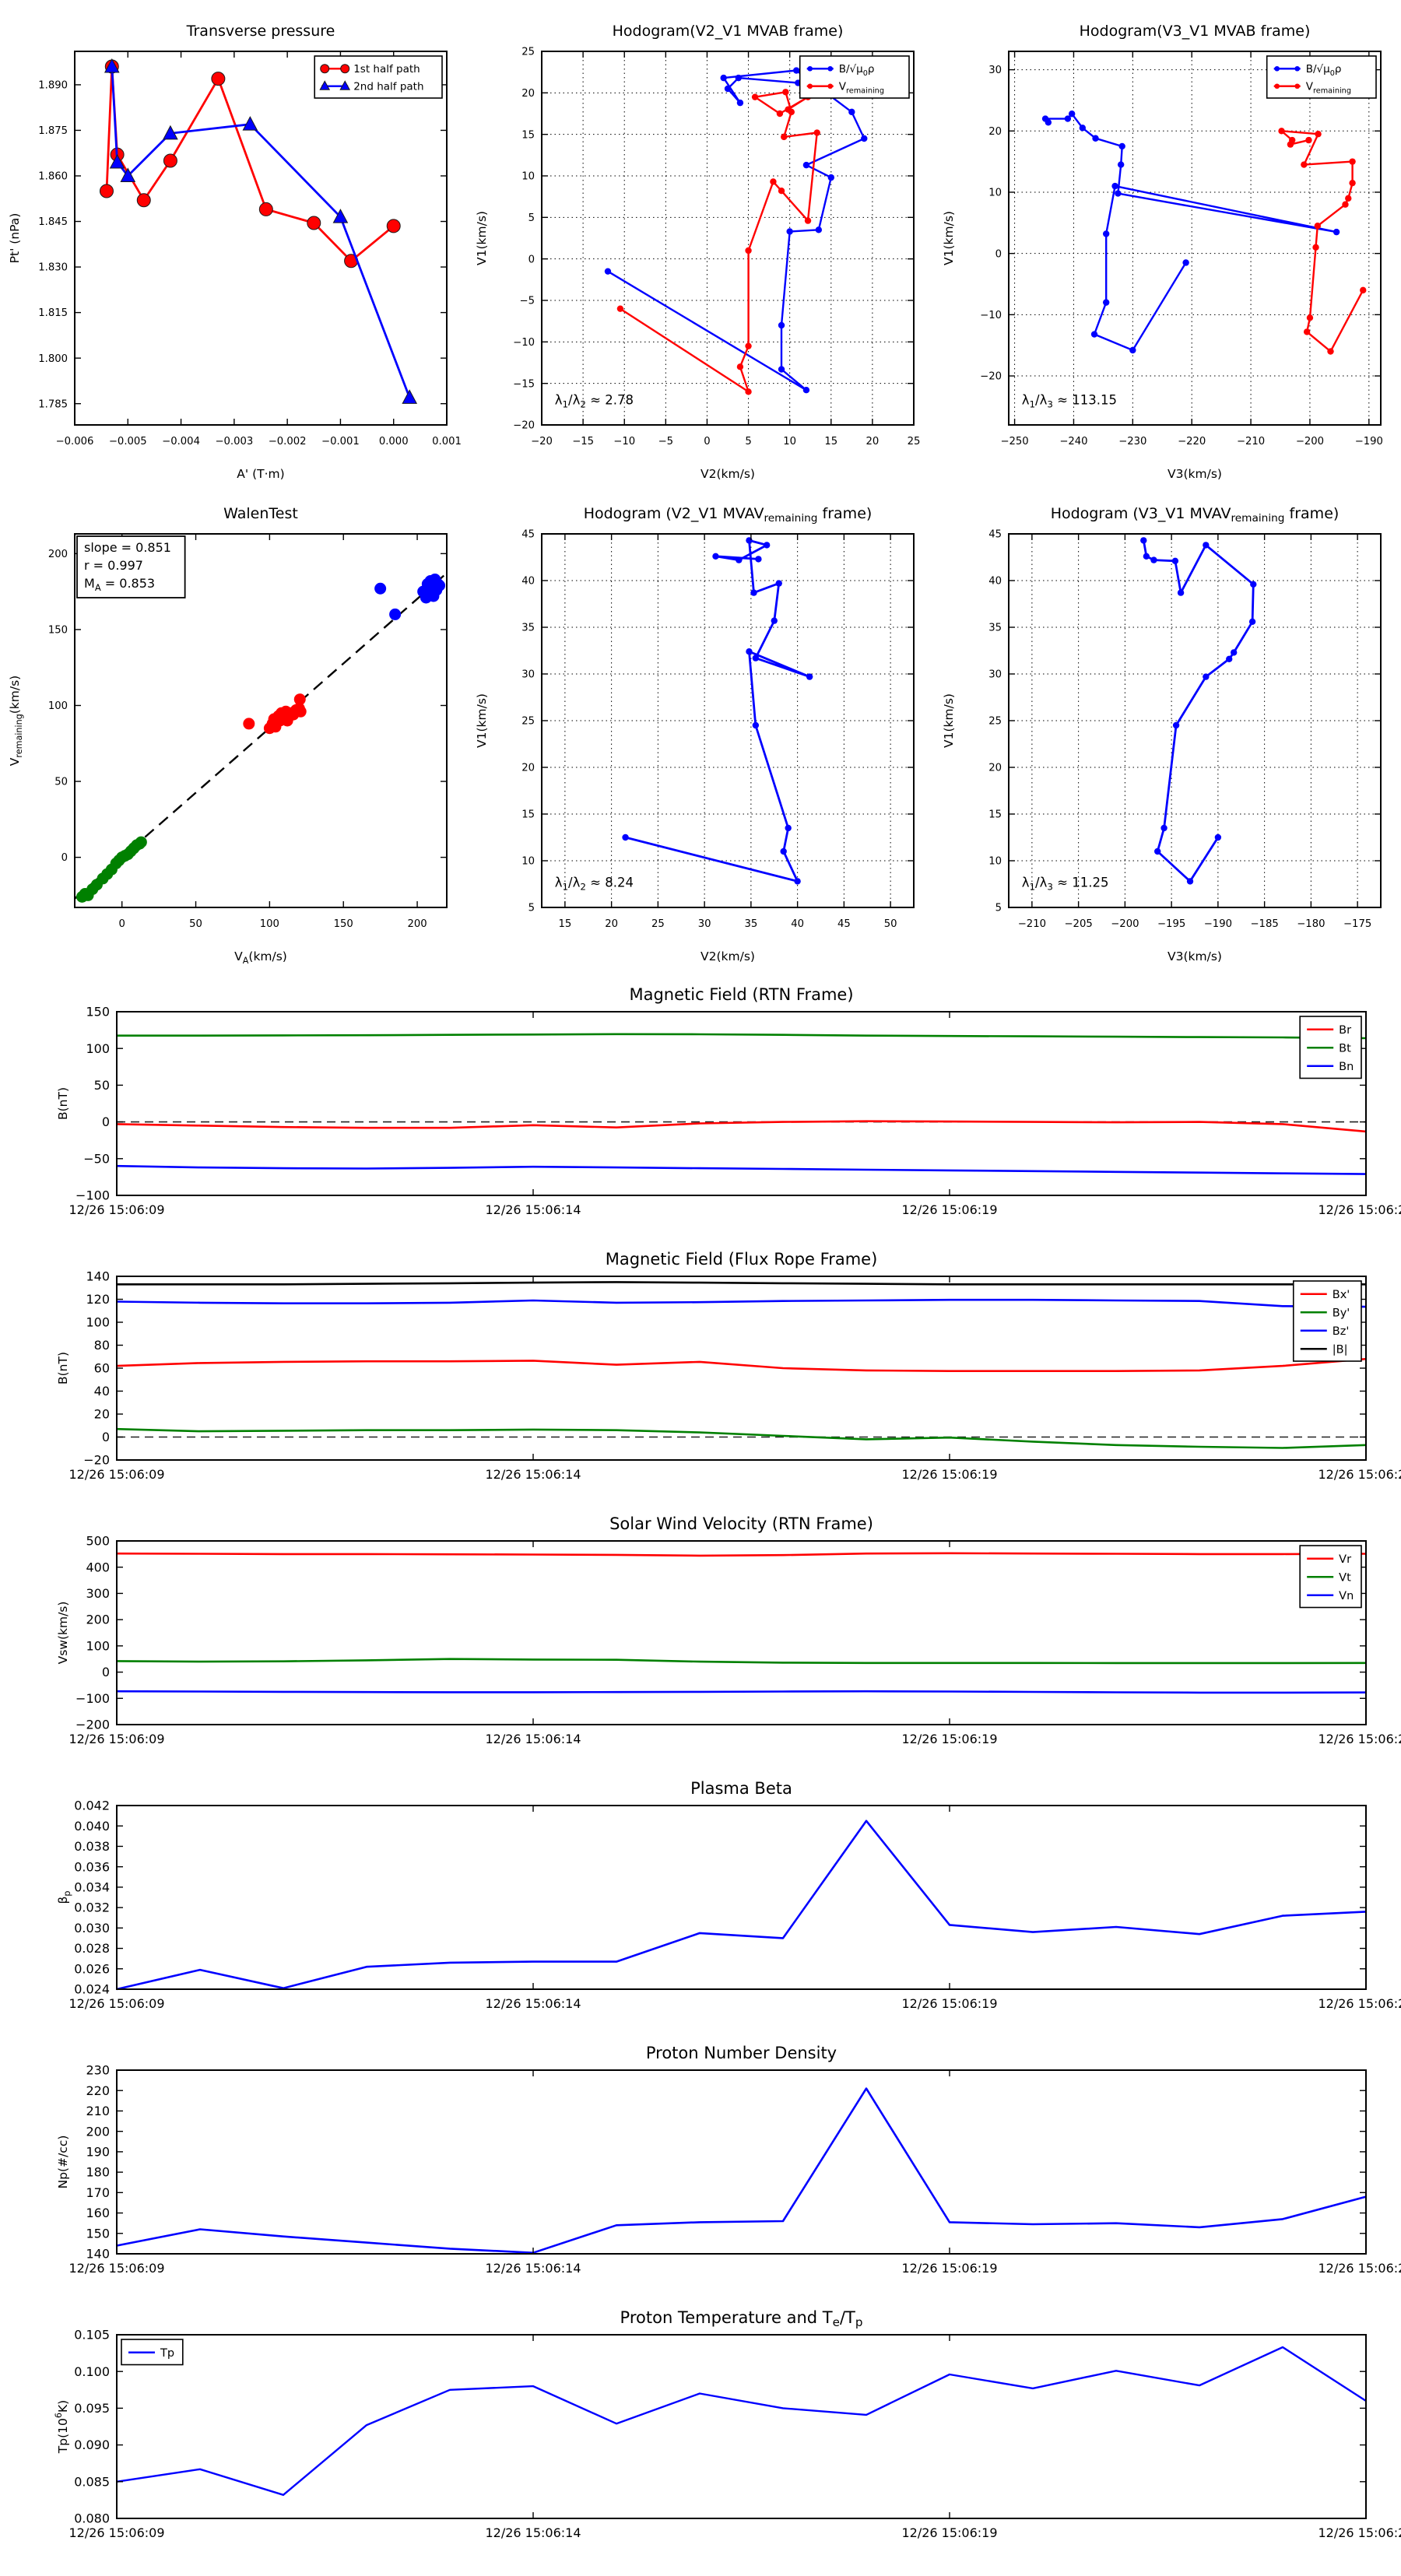 The height and width of the screenshot is (2576, 1401). I want to click on x-tick-label: −240, so click(1073, 442).